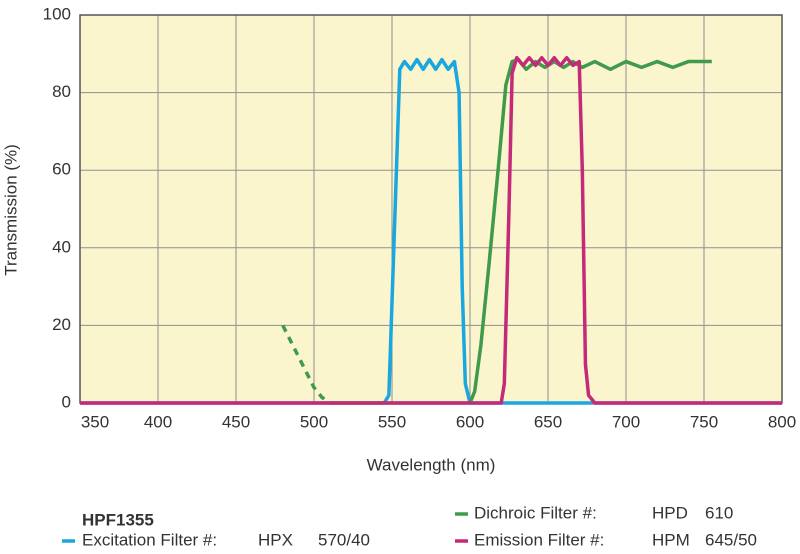 The image size is (800, 554). Describe the element at coordinates (275, 539) in the screenshot. I see `legend-product: HPX` at that location.